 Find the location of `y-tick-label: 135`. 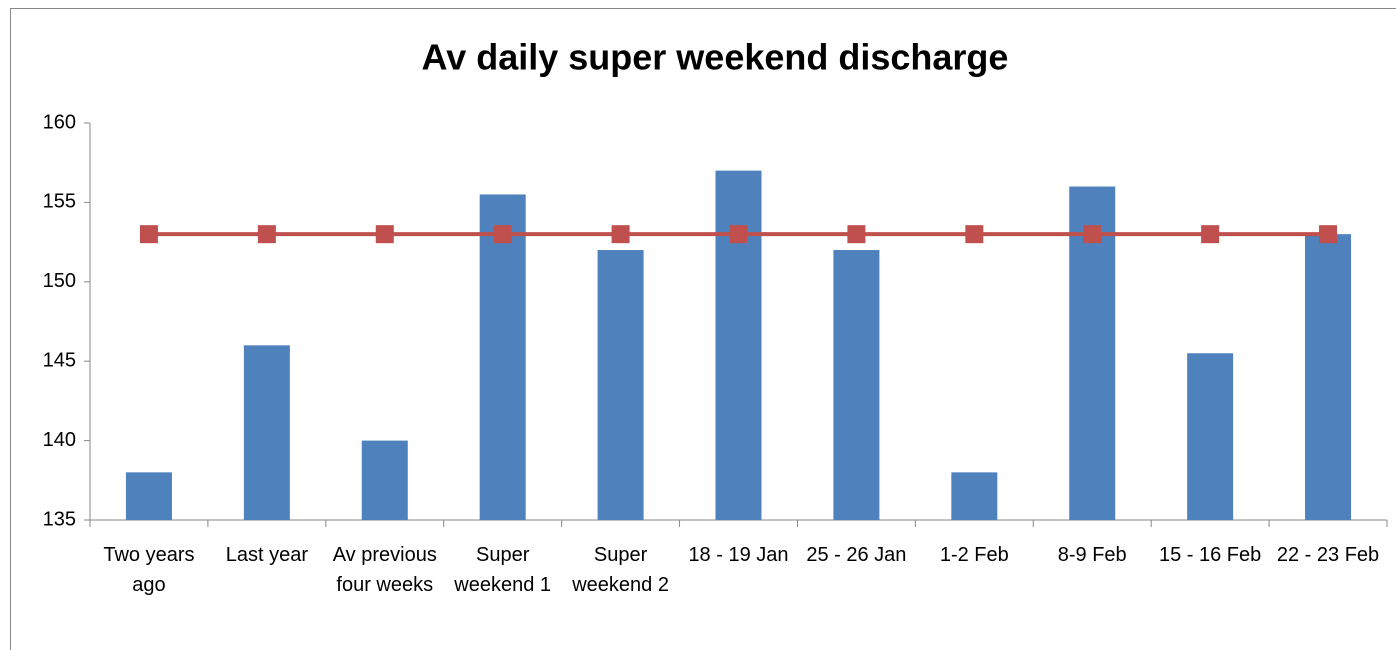

y-tick-label: 135 is located at coordinates (59, 519).